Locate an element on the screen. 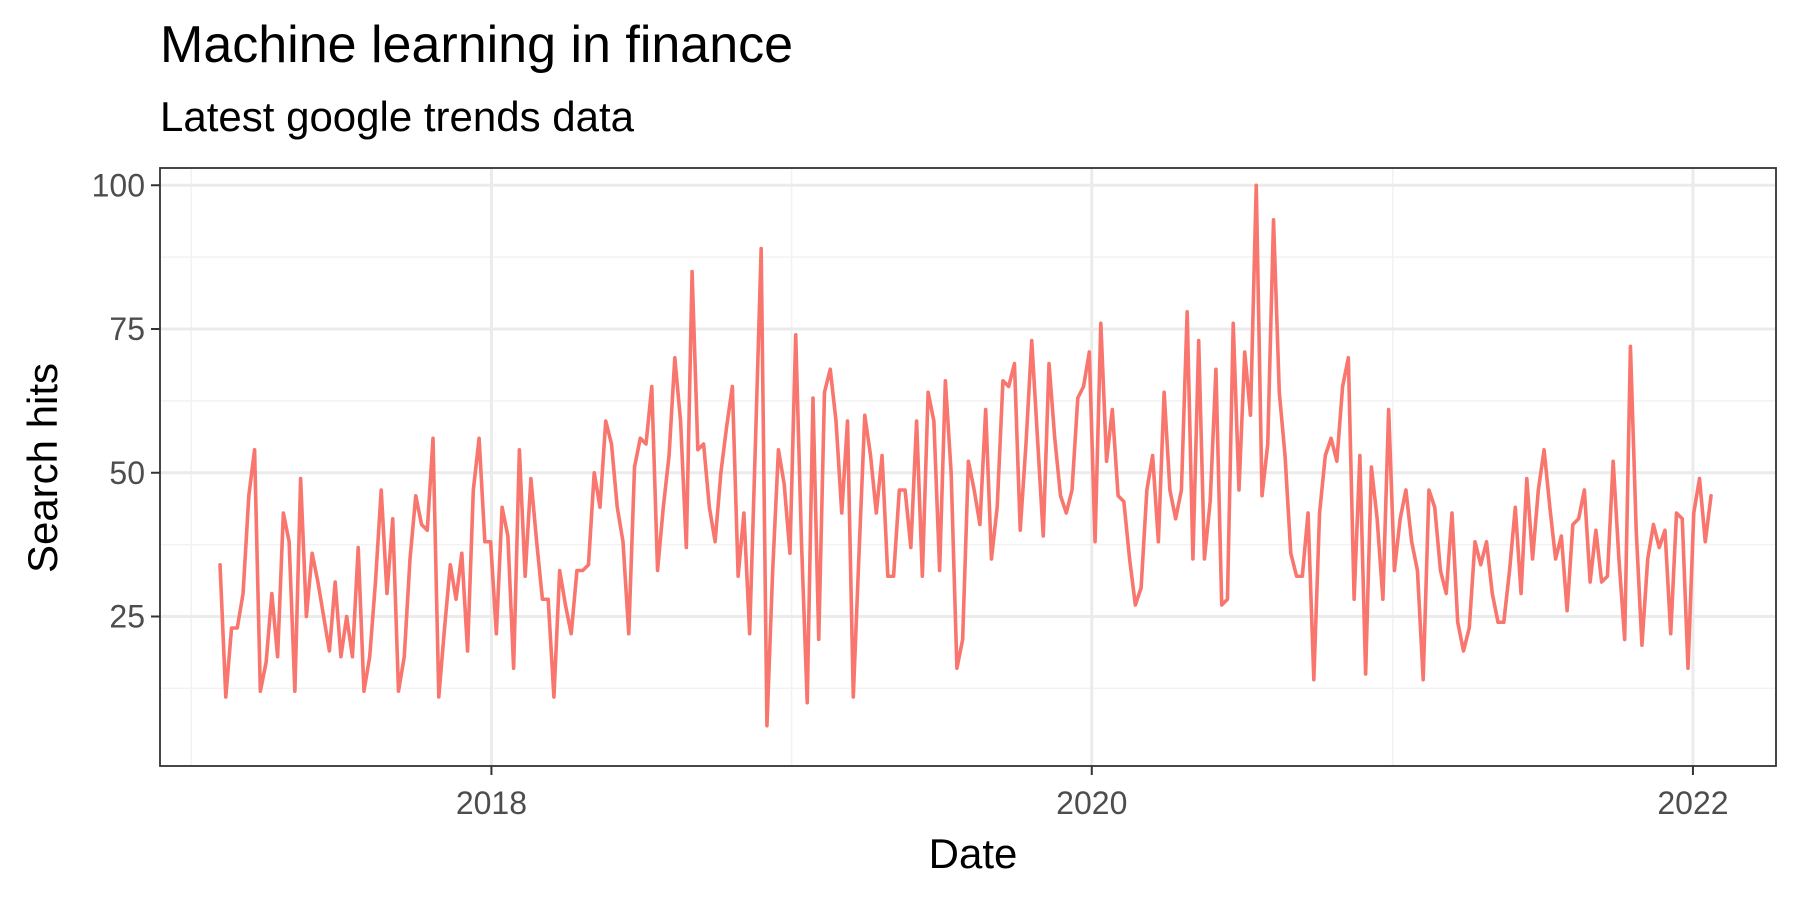 This screenshot has width=1800, height=900. x-axis: 2018 2020 2022 is located at coordinates (1092, 793).